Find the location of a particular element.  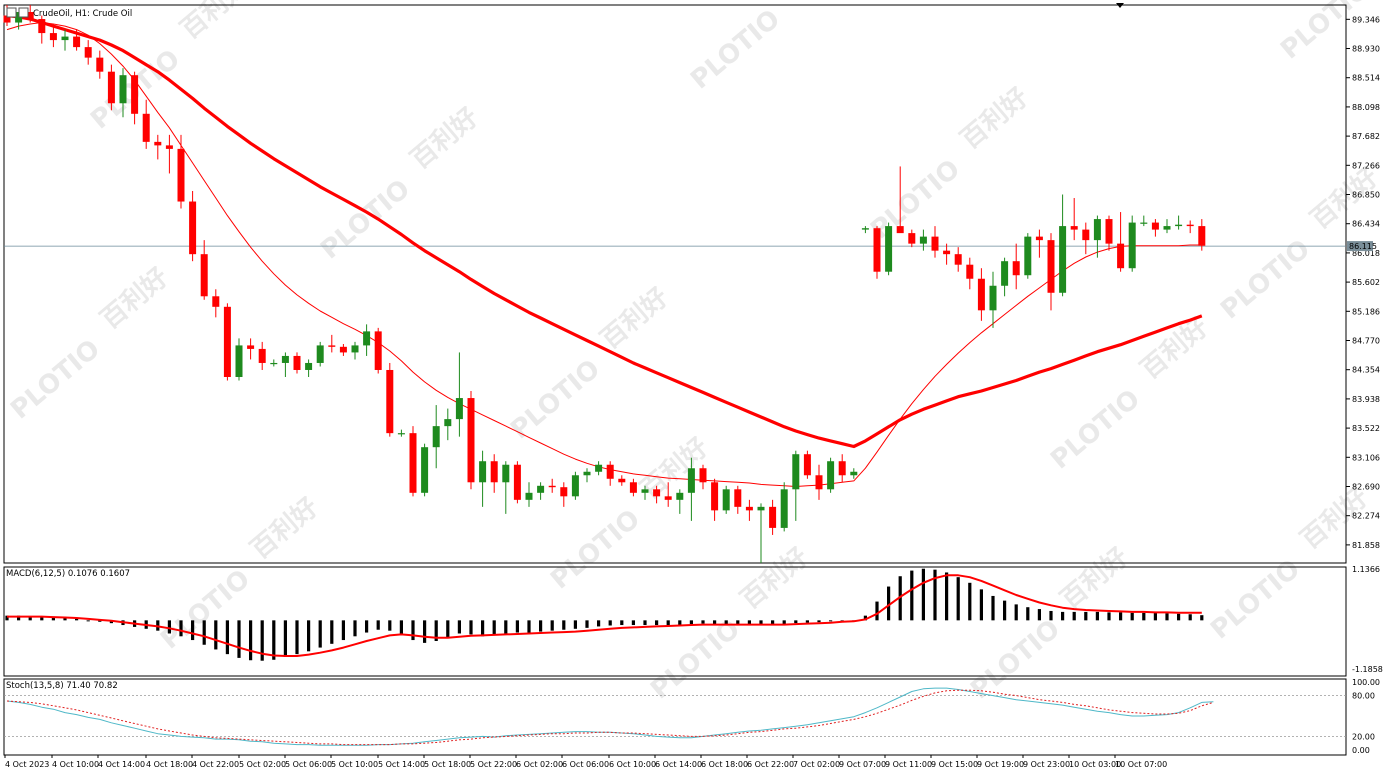

stoch-y-tick-label: 80.00 is located at coordinates (1363, 696).